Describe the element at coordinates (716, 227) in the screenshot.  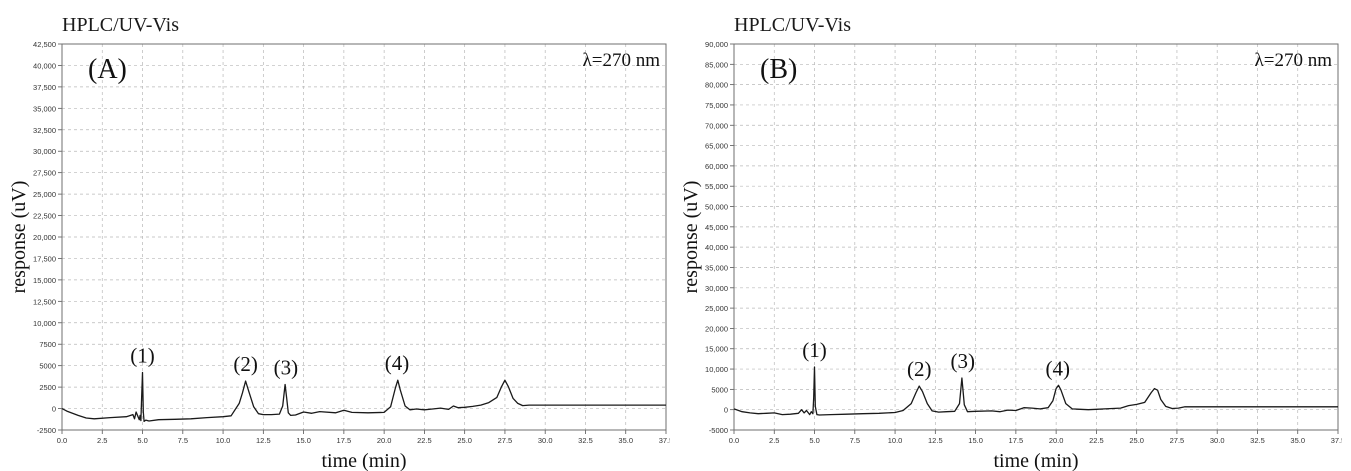
I see `y-tick-label: 45,000` at that location.